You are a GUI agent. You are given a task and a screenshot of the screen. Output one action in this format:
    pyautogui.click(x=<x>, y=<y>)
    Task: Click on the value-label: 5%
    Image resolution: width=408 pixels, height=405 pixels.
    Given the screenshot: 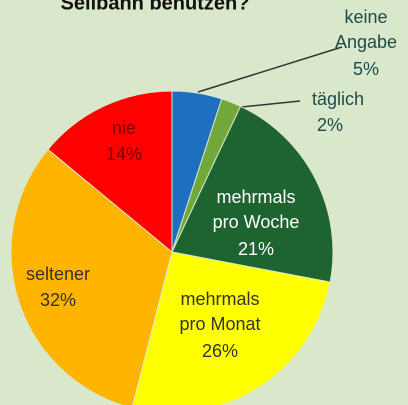 What is the action you would take?
    pyautogui.click(x=366, y=69)
    